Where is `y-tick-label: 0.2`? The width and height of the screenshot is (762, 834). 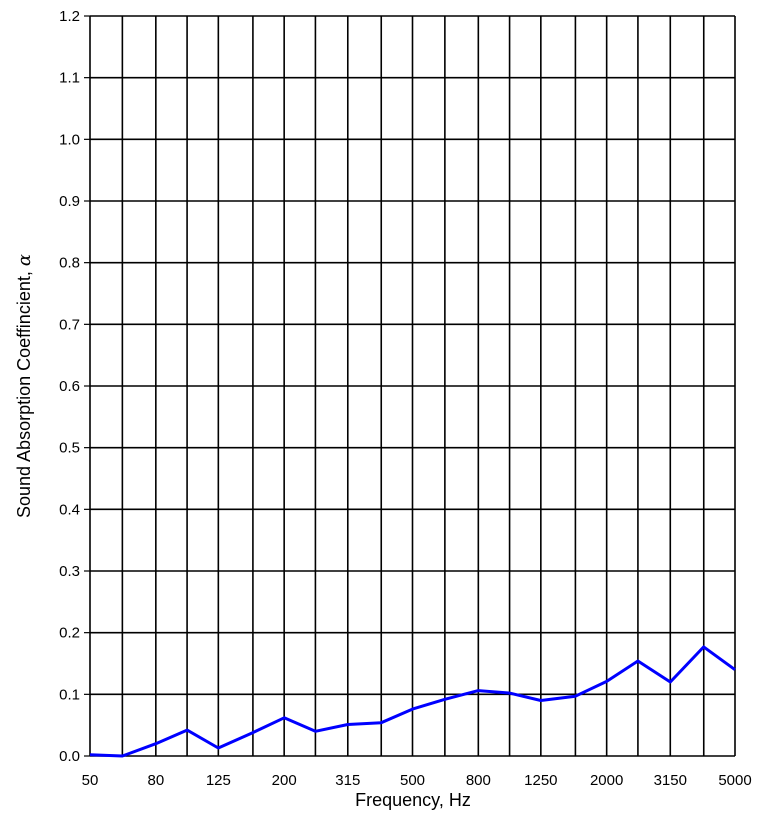
y-tick-label: 0.2 is located at coordinates (69, 633).